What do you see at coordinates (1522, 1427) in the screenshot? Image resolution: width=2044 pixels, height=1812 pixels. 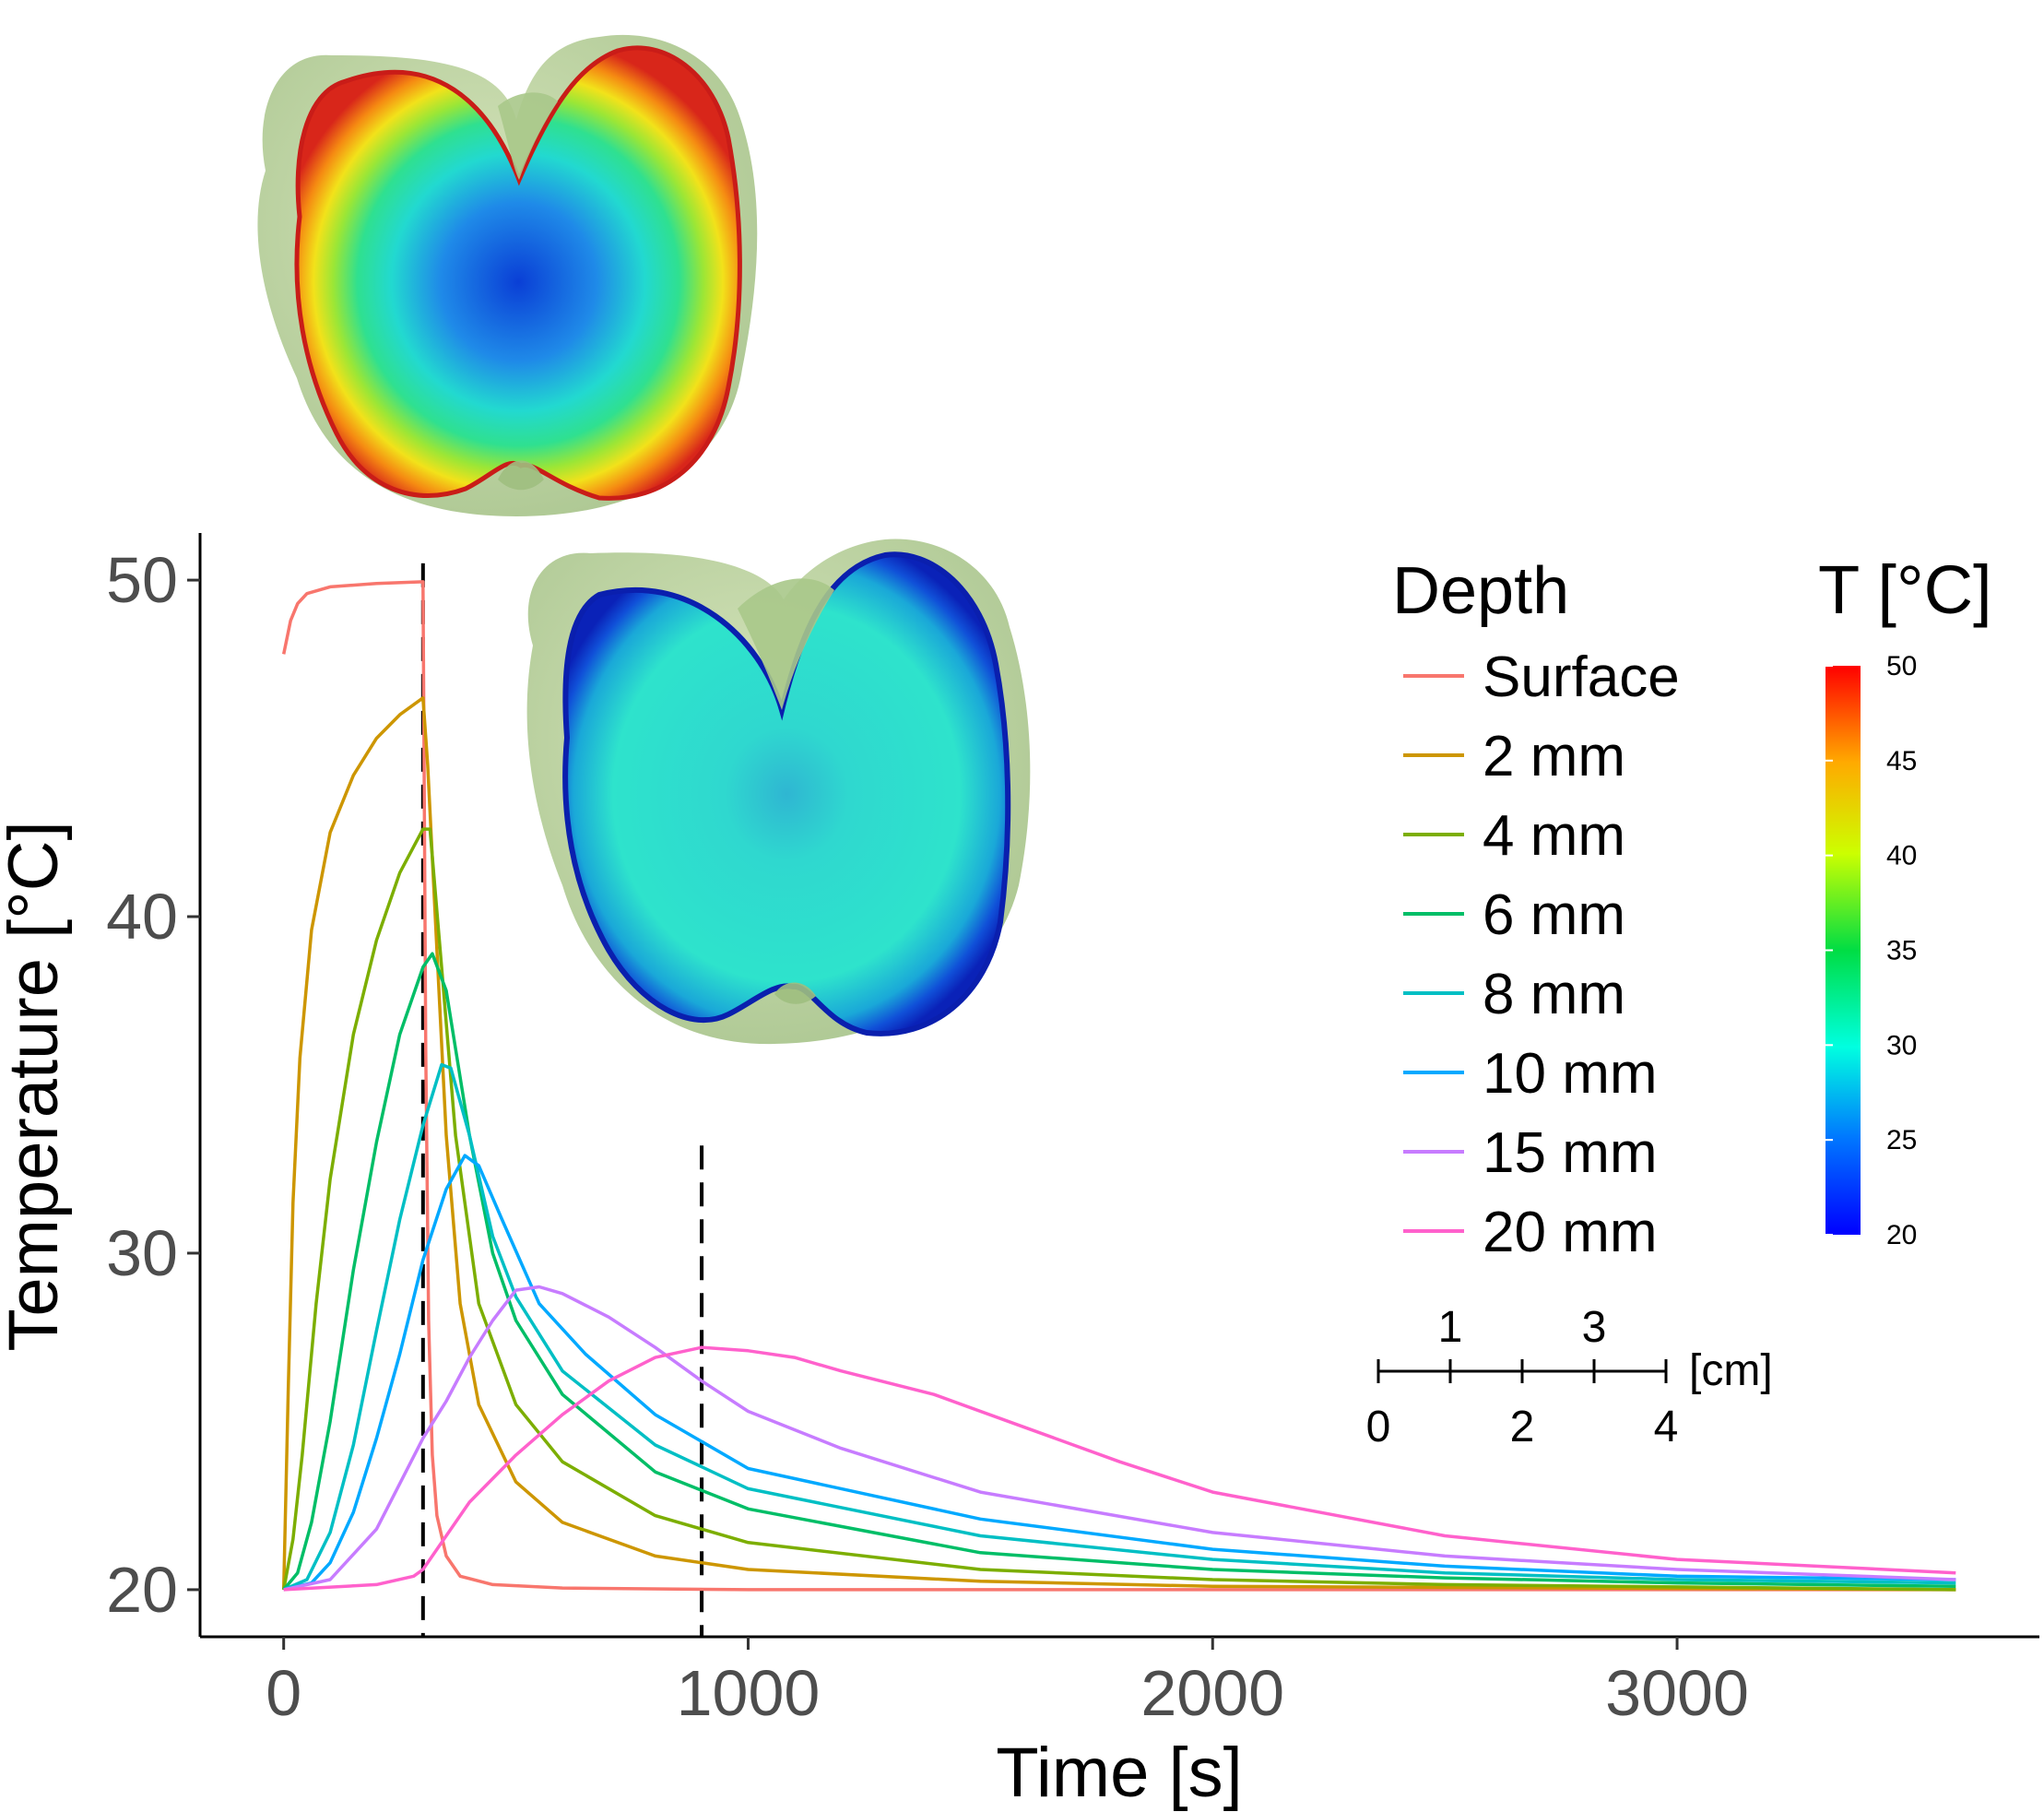 I see `scale-lower-label-2: 2` at bounding box center [1522, 1427].